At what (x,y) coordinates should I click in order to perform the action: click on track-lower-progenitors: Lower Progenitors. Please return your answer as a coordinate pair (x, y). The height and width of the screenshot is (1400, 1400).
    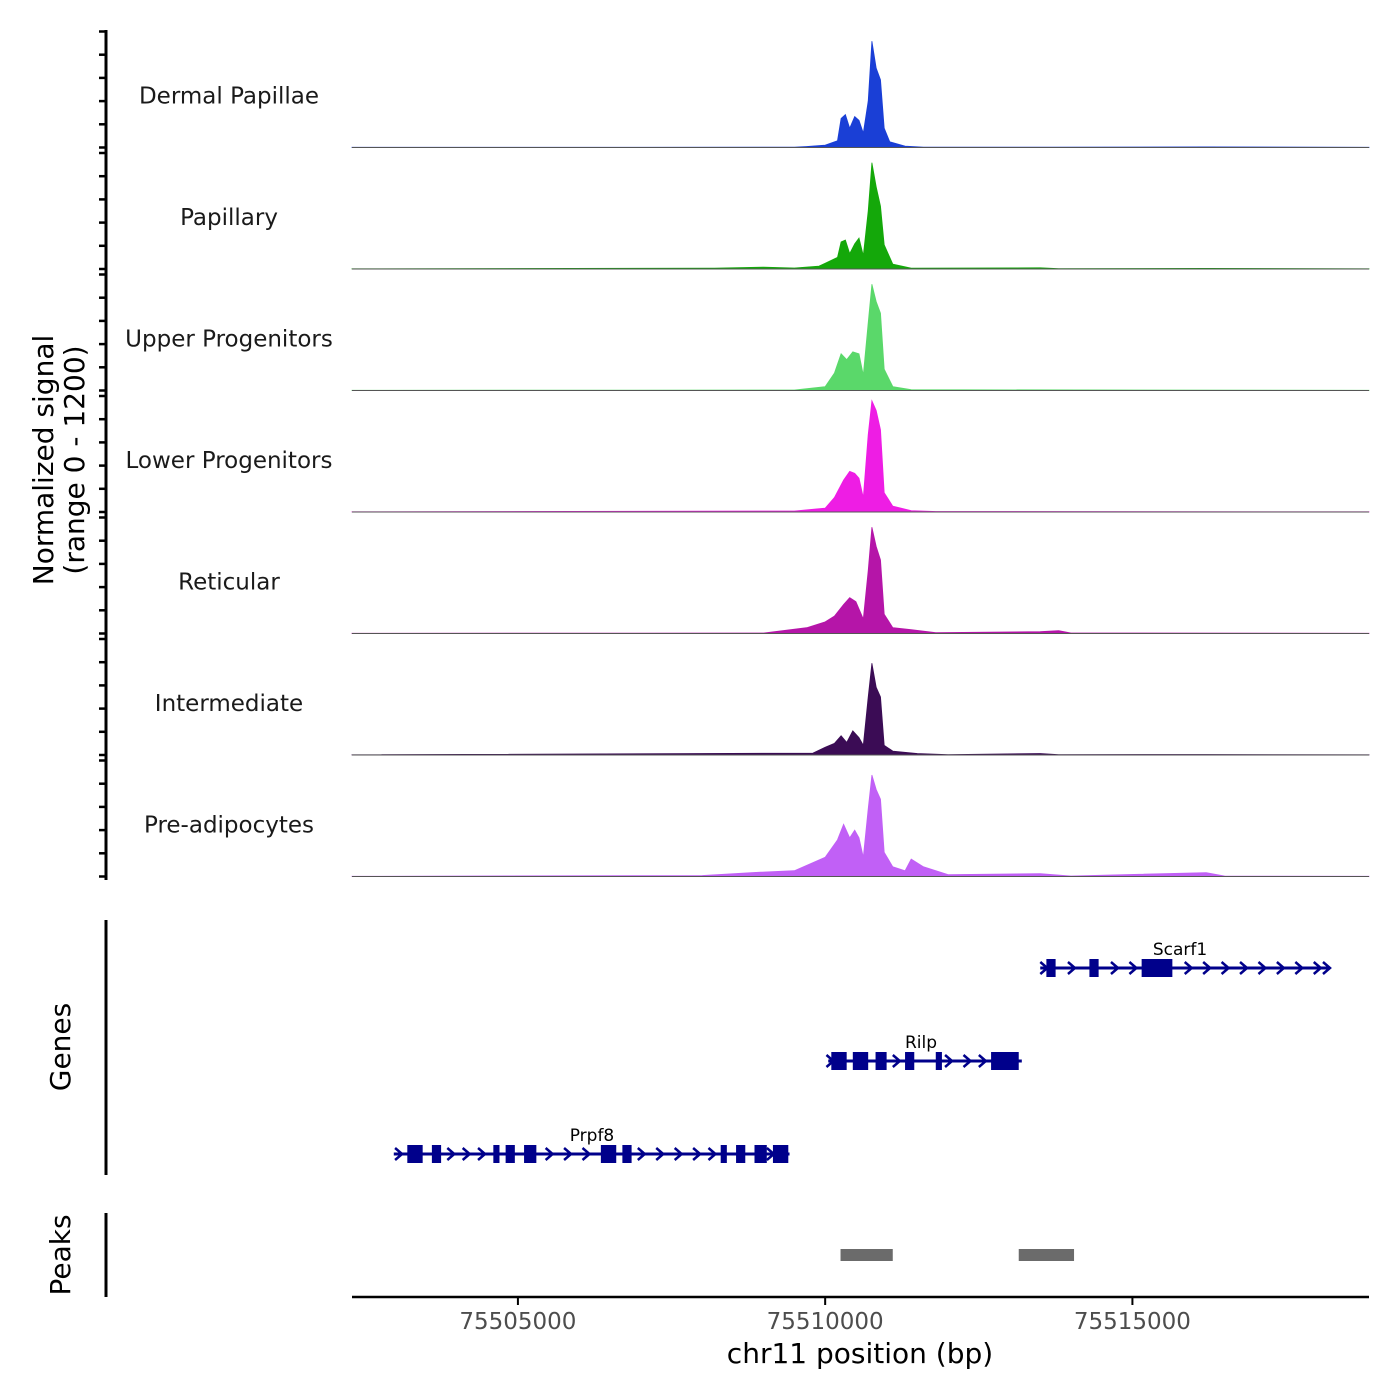
    Looking at the image, I should click on (748, 456).